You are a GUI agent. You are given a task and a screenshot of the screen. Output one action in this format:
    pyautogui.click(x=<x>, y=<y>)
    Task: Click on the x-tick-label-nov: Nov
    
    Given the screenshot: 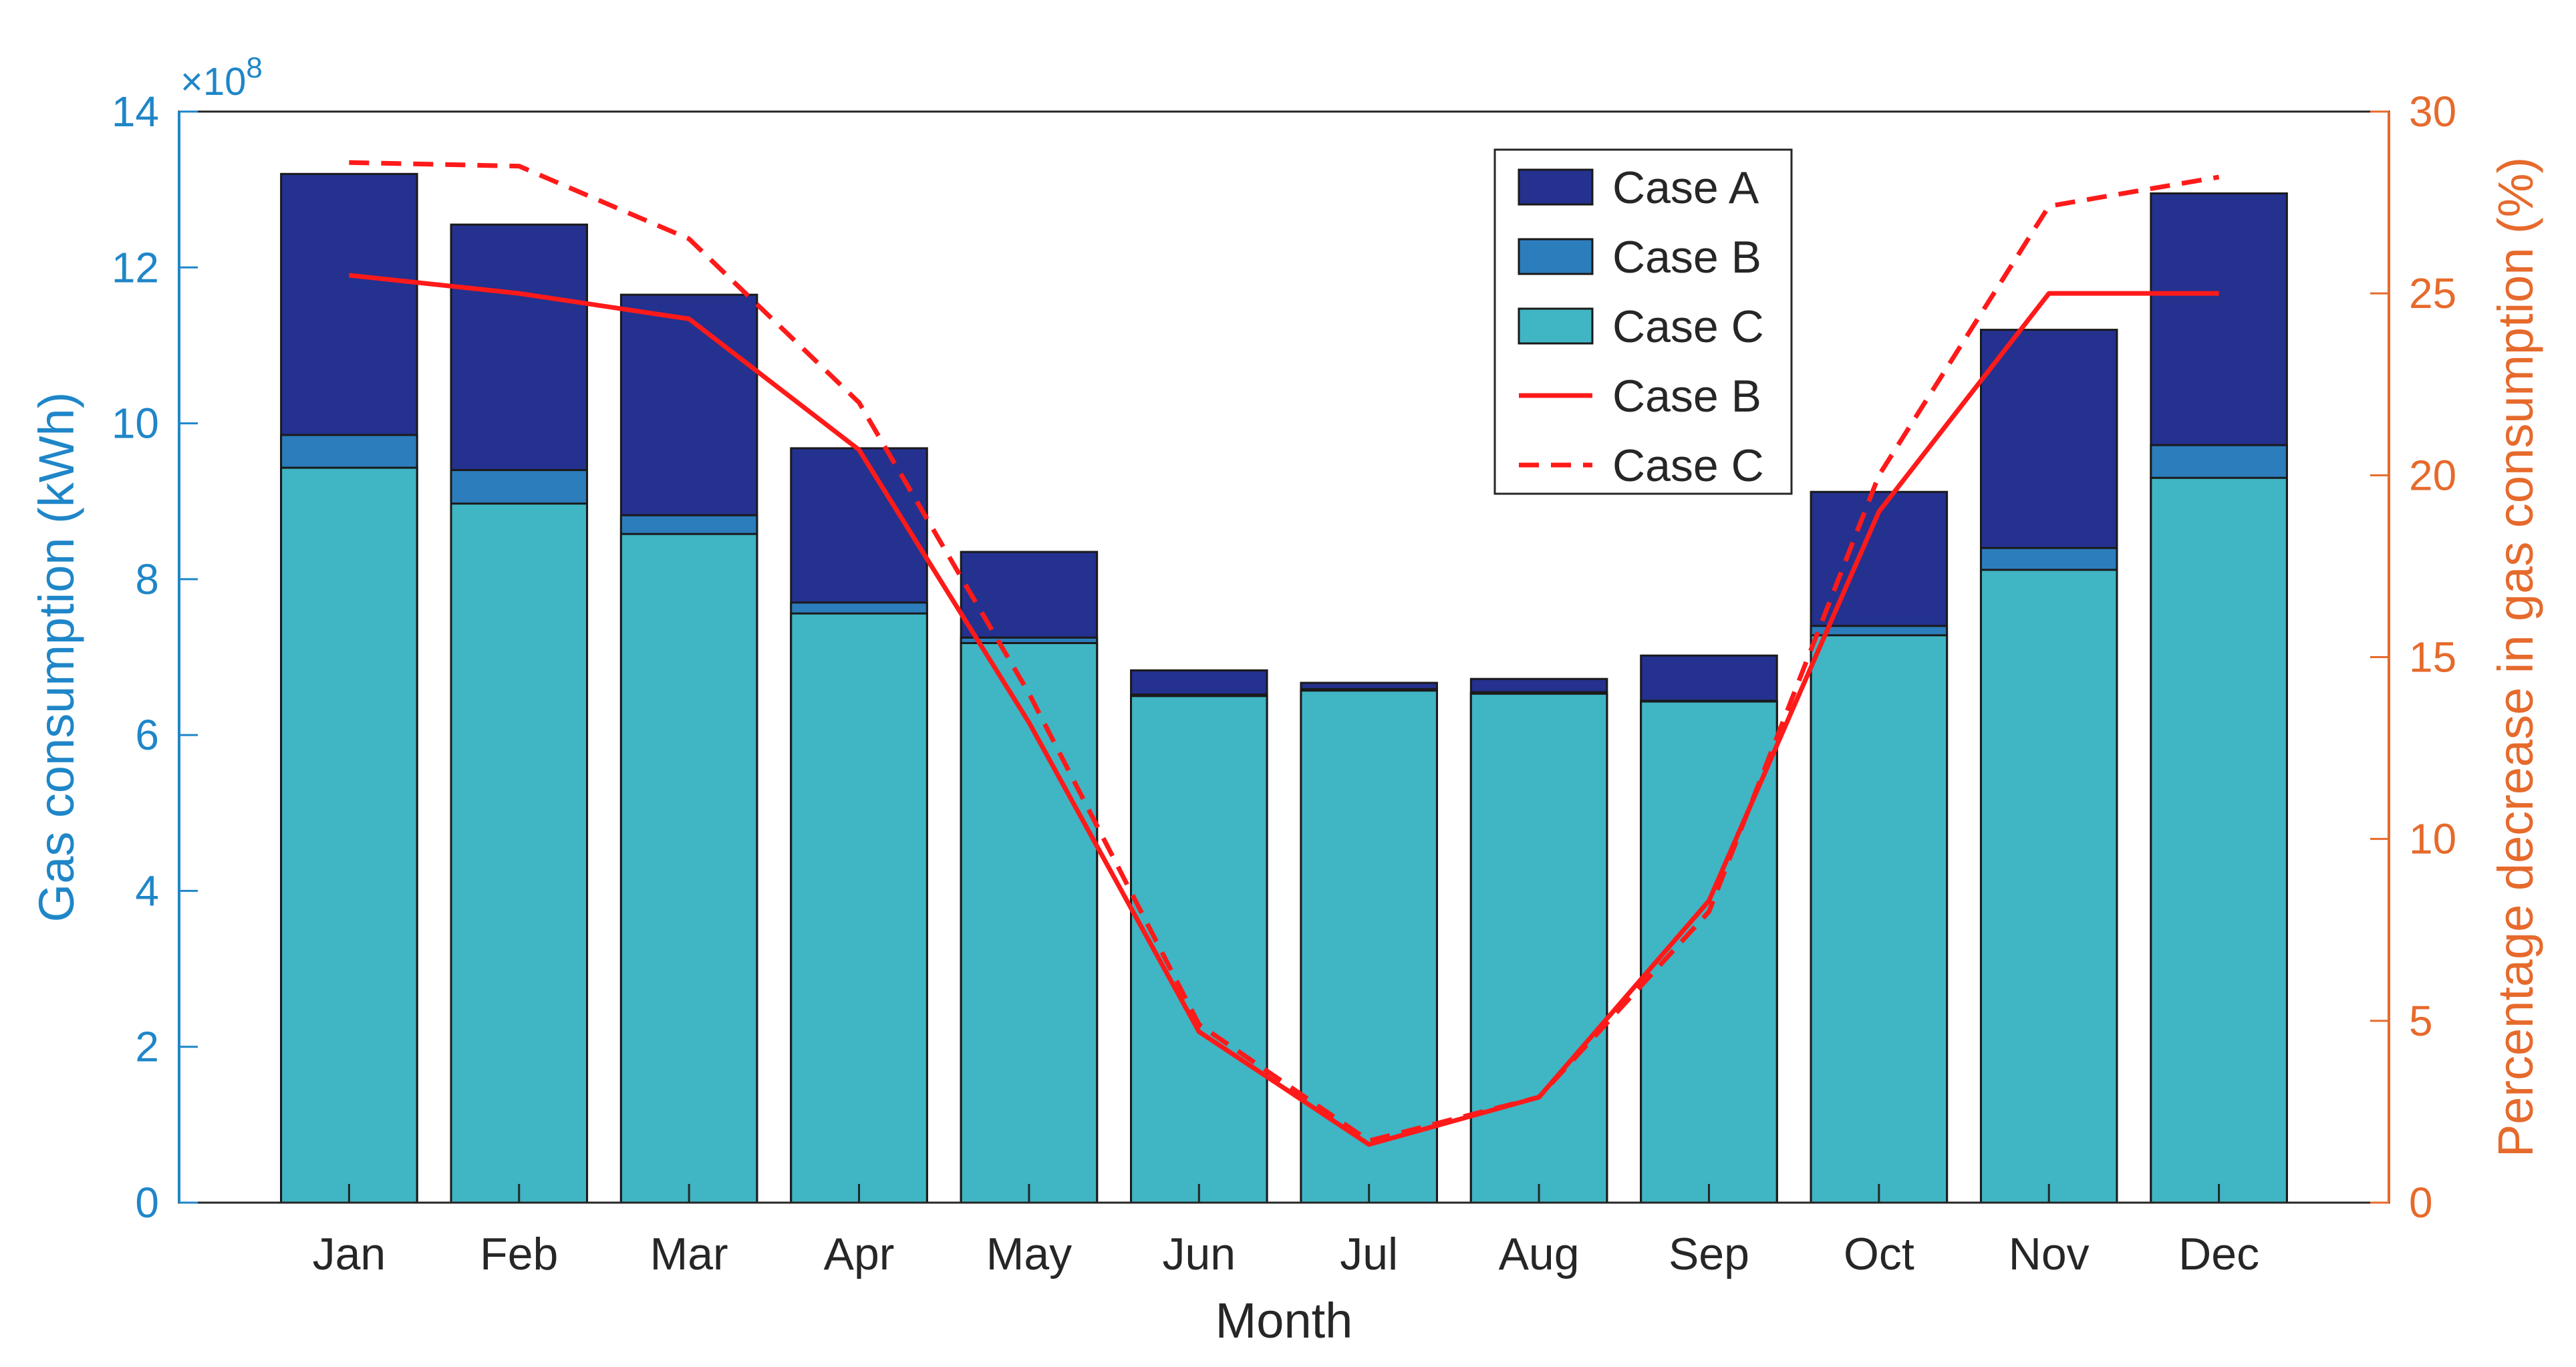 What is the action you would take?
    pyautogui.click(x=2049, y=1254)
    